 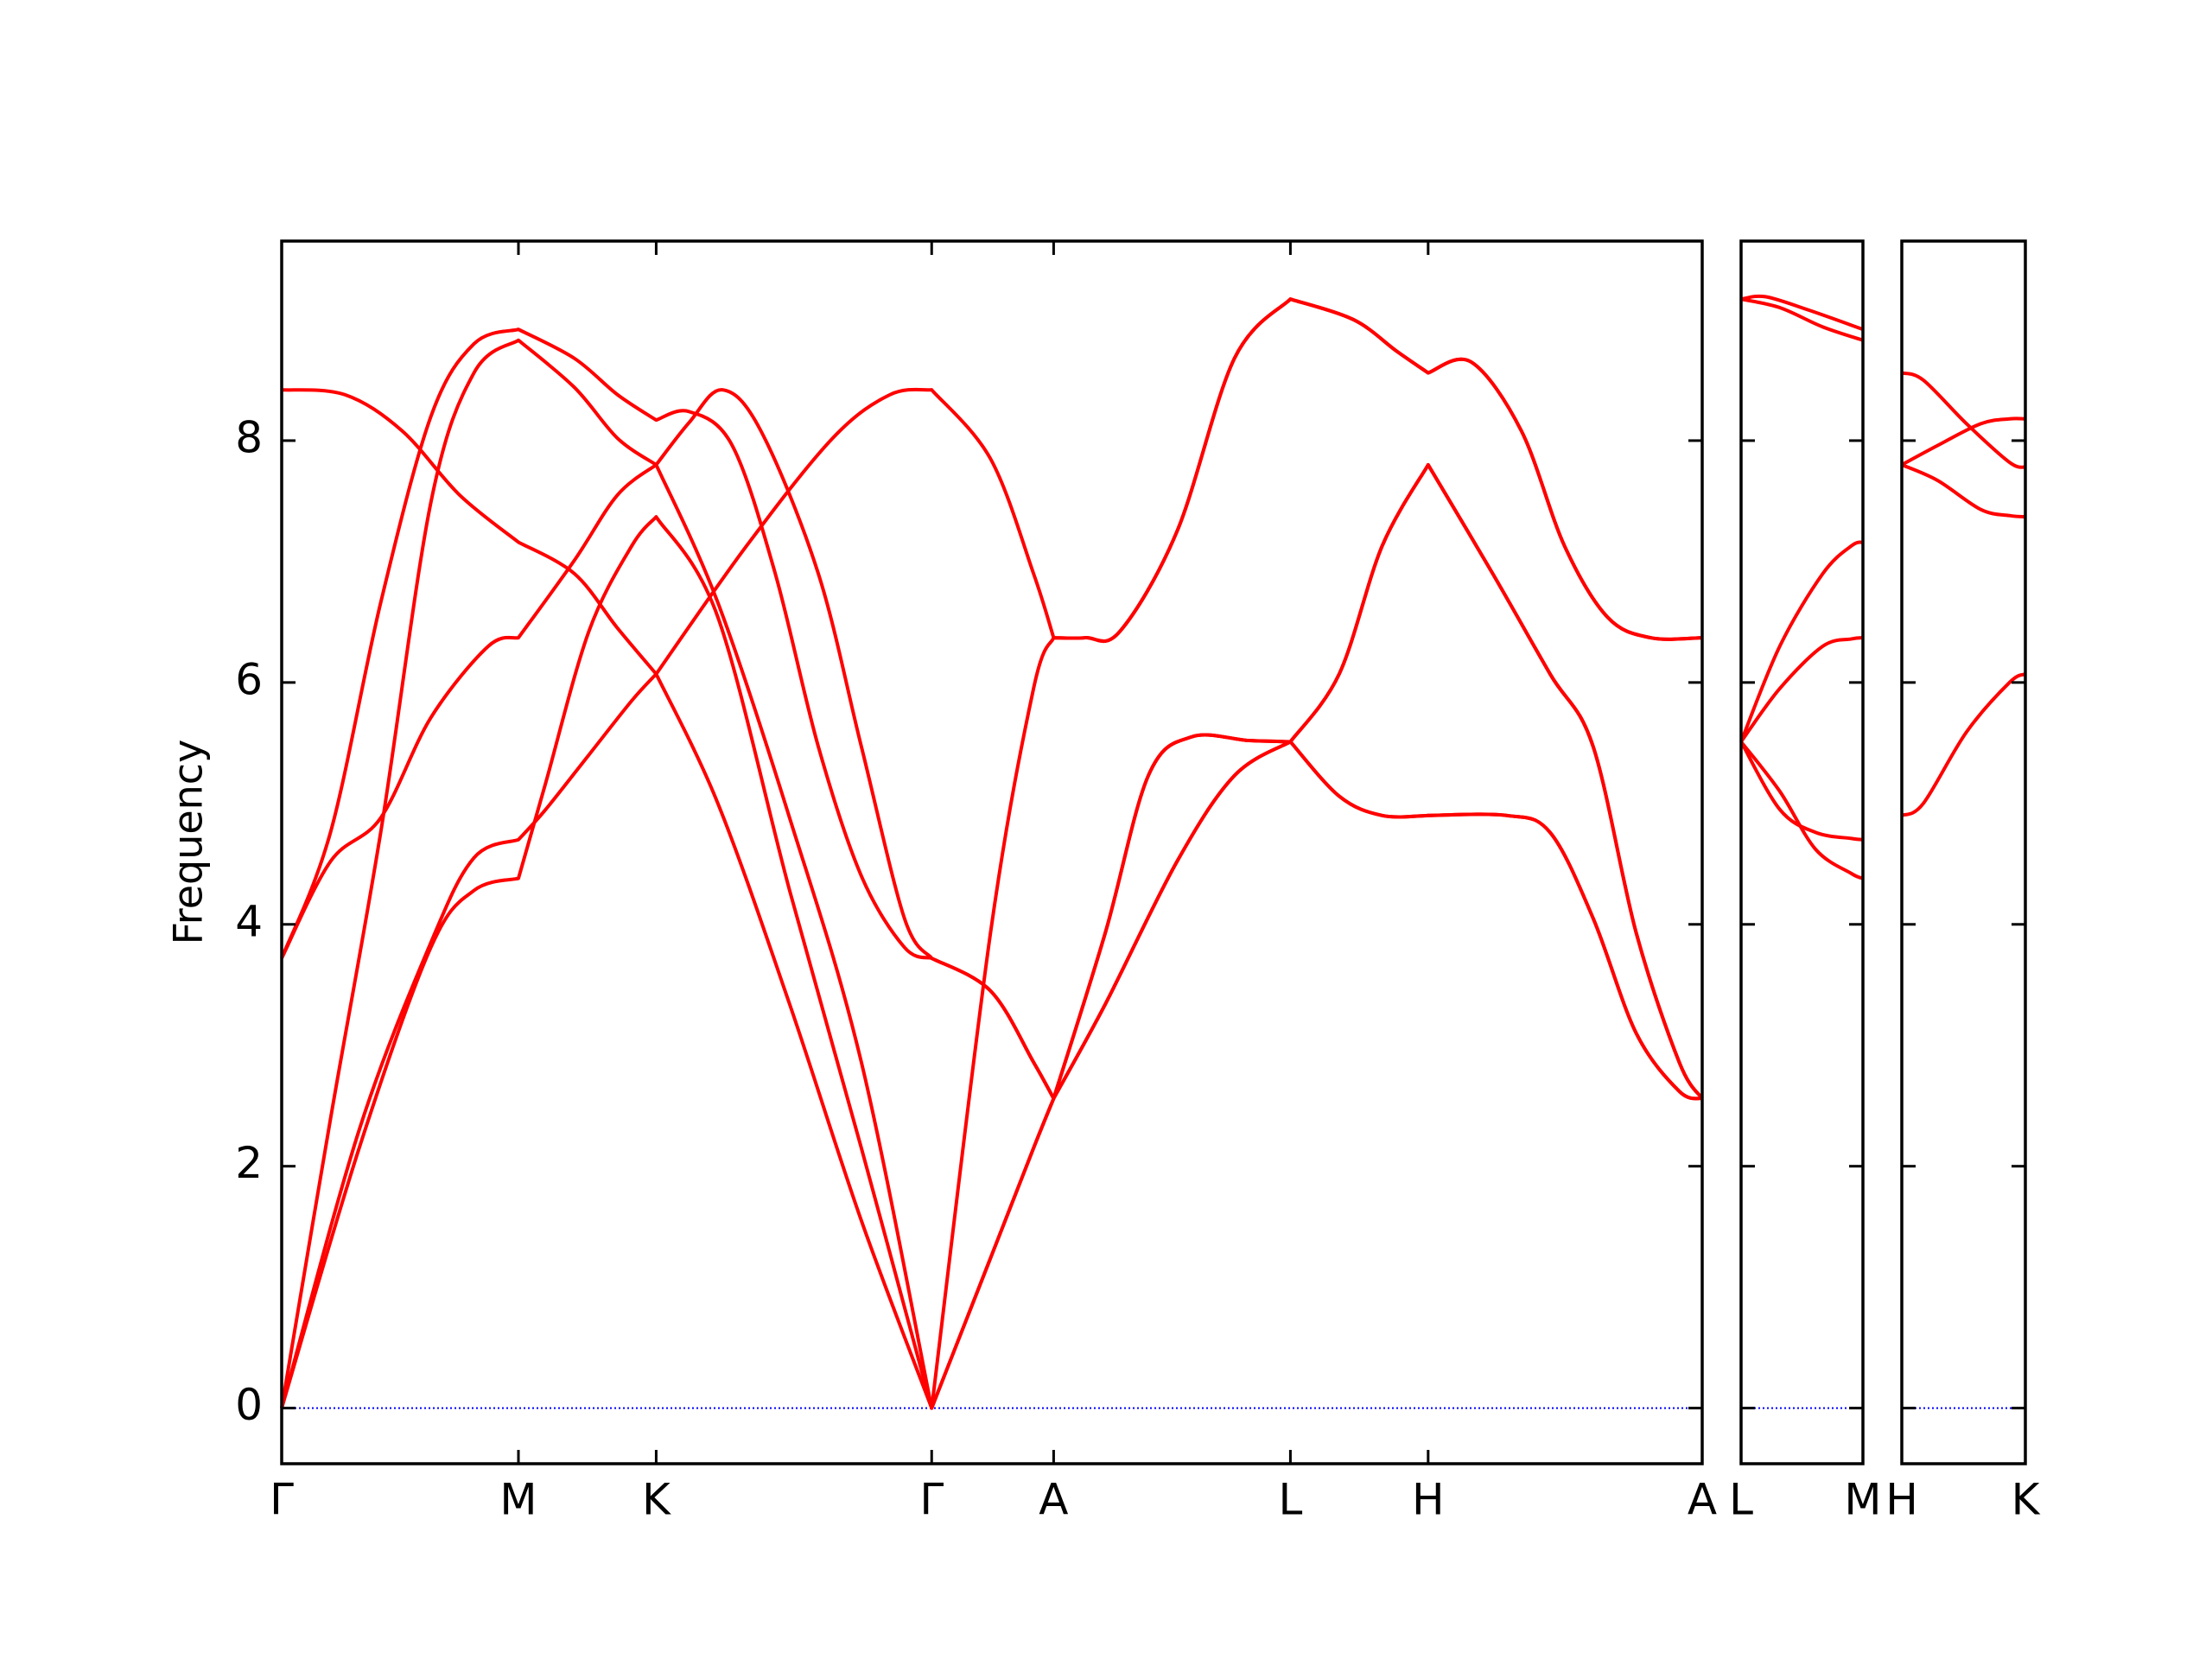 What do you see at coordinates (249, 921) in the screenshot?
I see `y-tick-label: 4` at bounding box center [249, 921].